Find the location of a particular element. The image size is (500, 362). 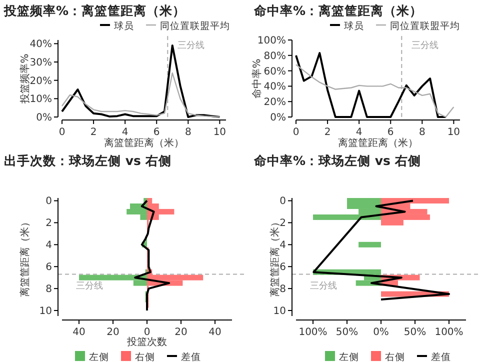

x-tick-label: 0% is located at coordinates (381, 332).